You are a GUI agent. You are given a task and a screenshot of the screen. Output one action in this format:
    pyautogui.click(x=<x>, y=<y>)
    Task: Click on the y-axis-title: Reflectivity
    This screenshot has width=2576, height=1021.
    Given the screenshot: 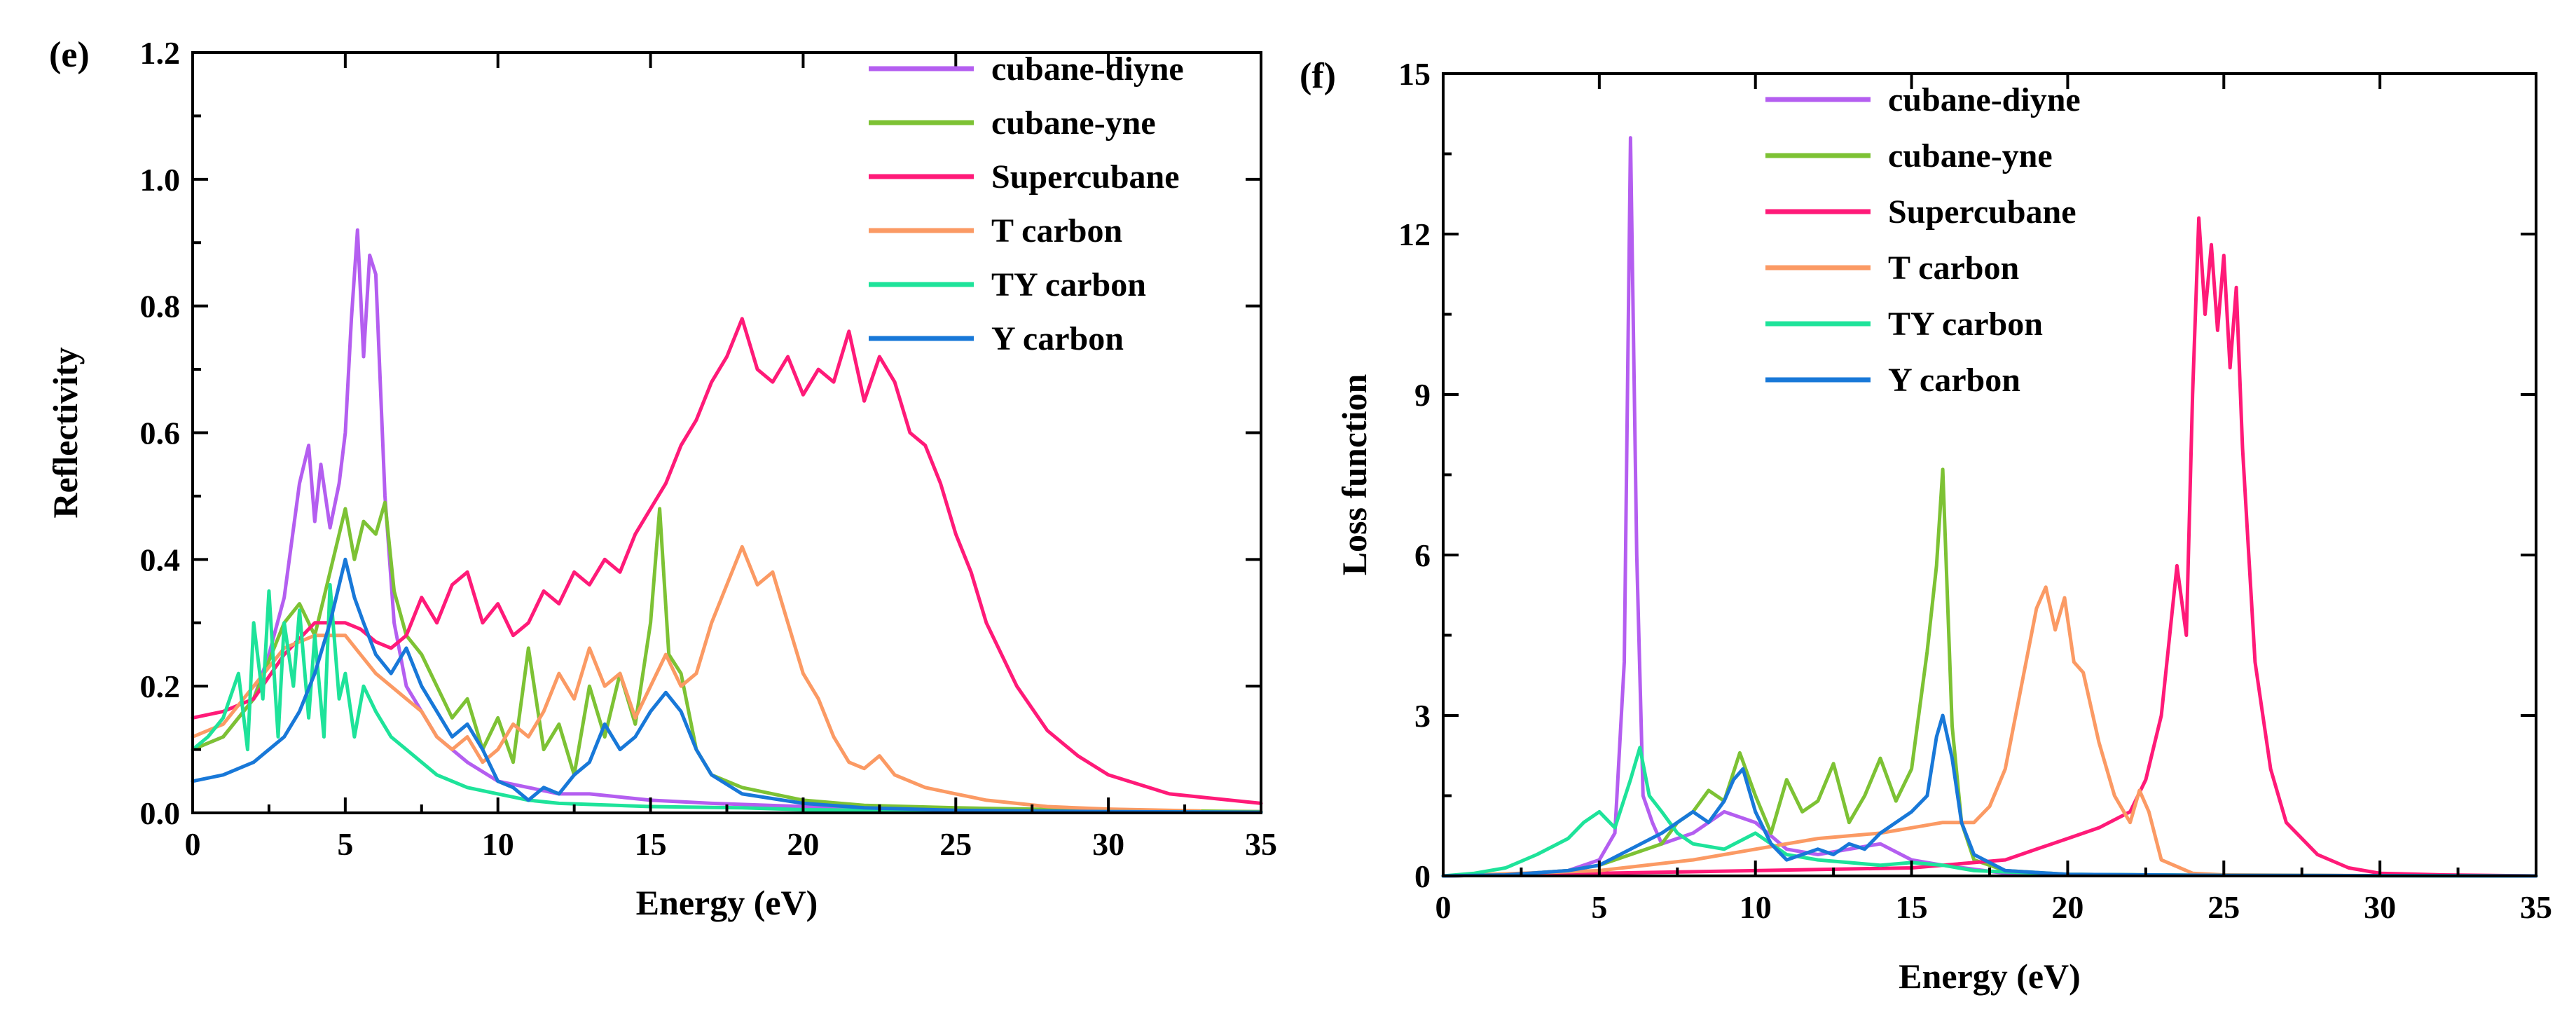 What is the action you would take?
    pyautogui.click(x=65, y=432)
    